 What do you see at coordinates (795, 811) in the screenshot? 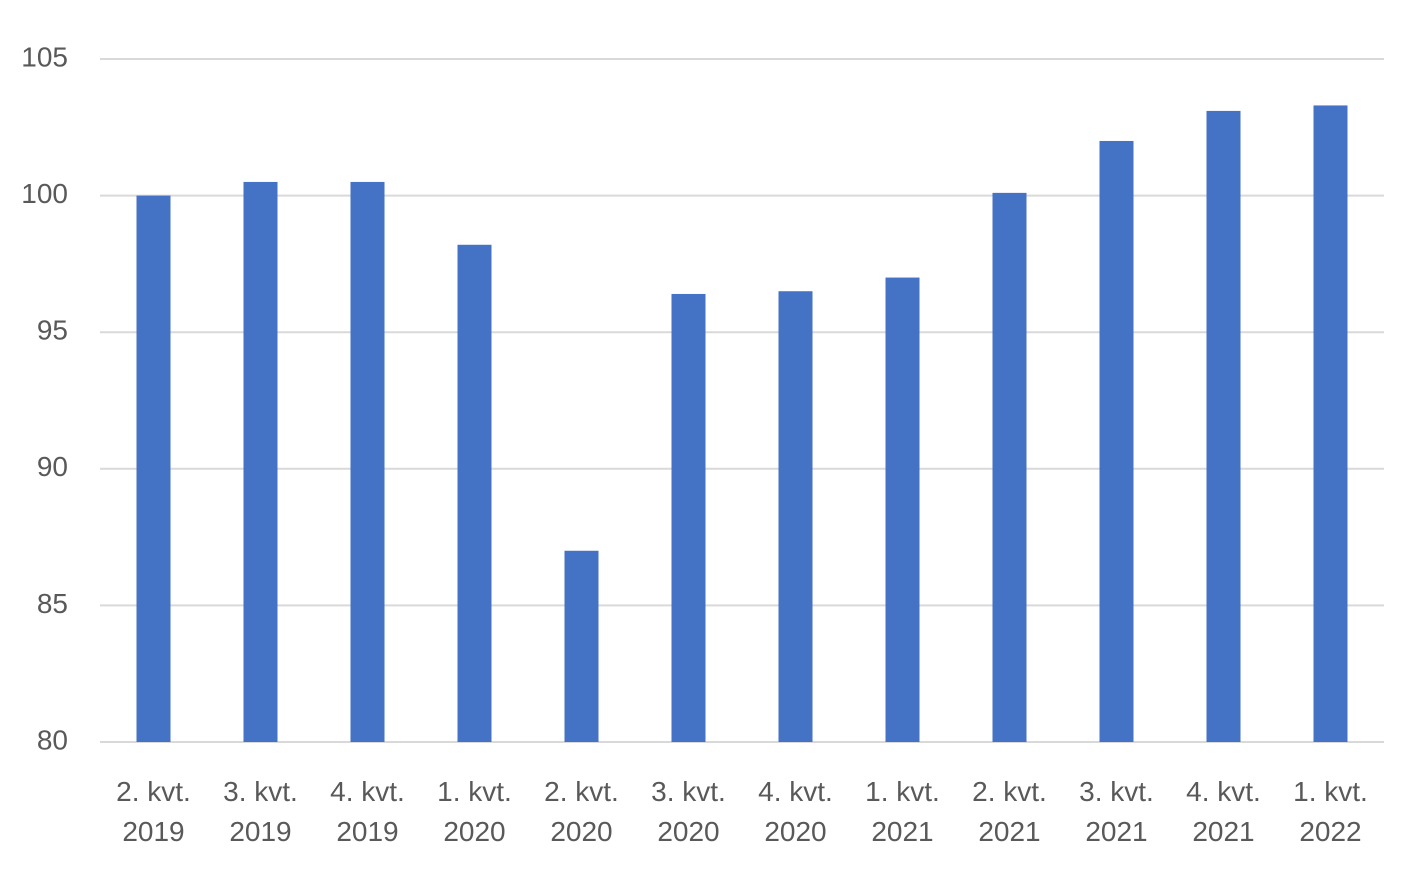
I see `x-tick-label: 4. kvt. 2020` at bounding box center [795, 811].